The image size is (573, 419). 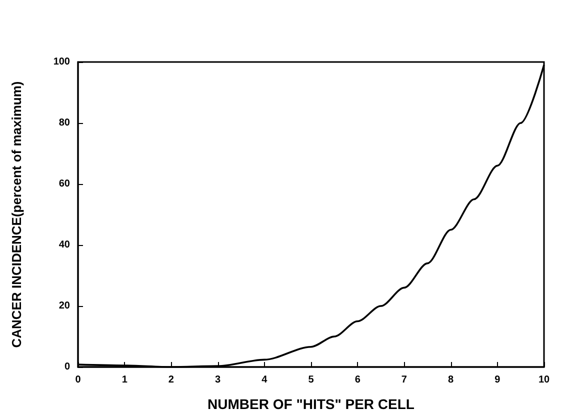 I want to click on y-tick-label: 100, so click(x=61, y=62).